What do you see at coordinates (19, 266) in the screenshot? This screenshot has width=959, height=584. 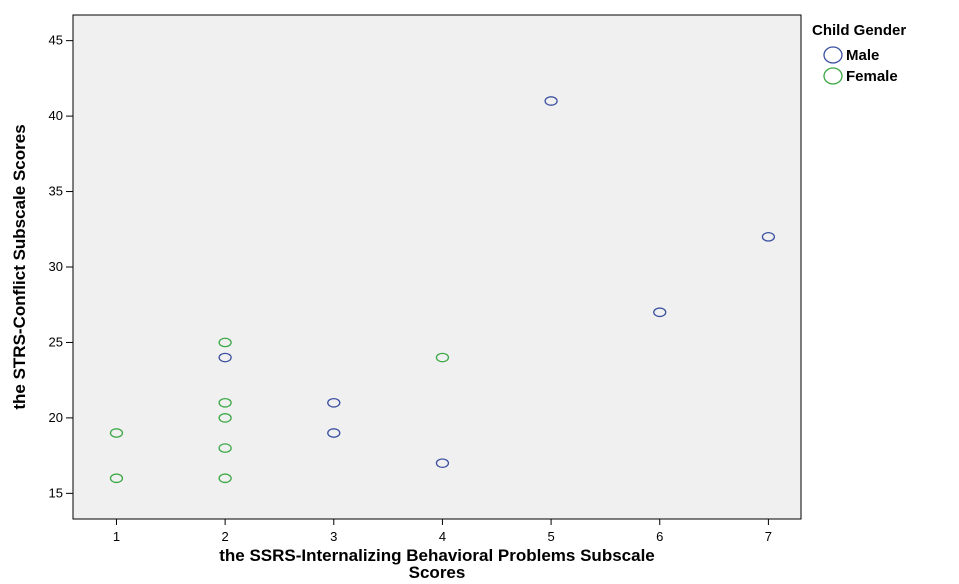 I see `y-axis-title: the STRS-Conflict Subscale Scores` at bounding box center [19, 266].